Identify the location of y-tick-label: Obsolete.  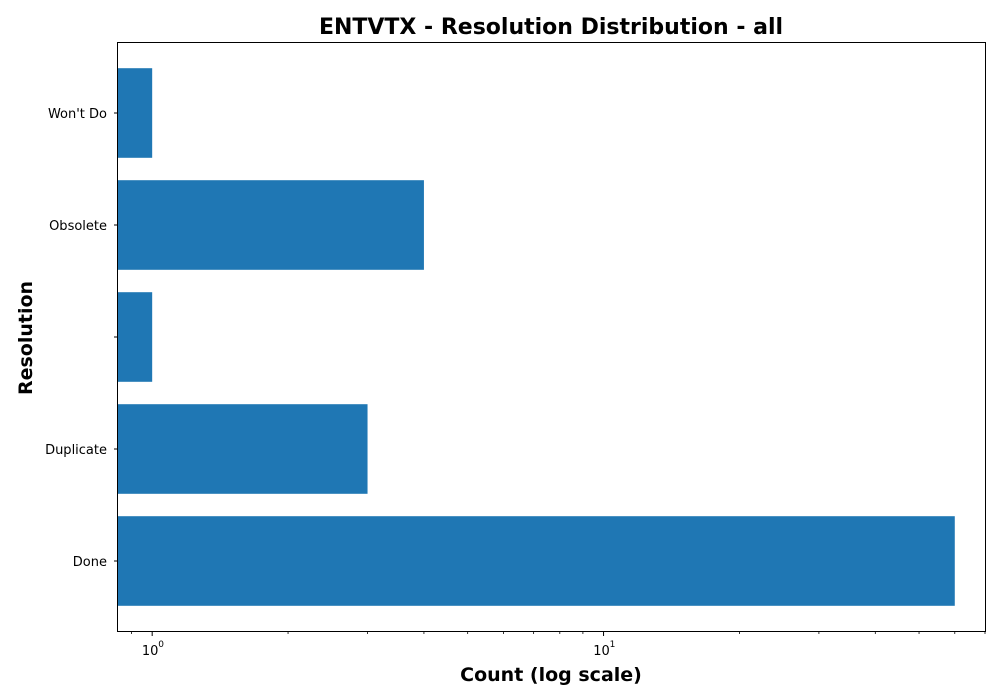
(78, 226).